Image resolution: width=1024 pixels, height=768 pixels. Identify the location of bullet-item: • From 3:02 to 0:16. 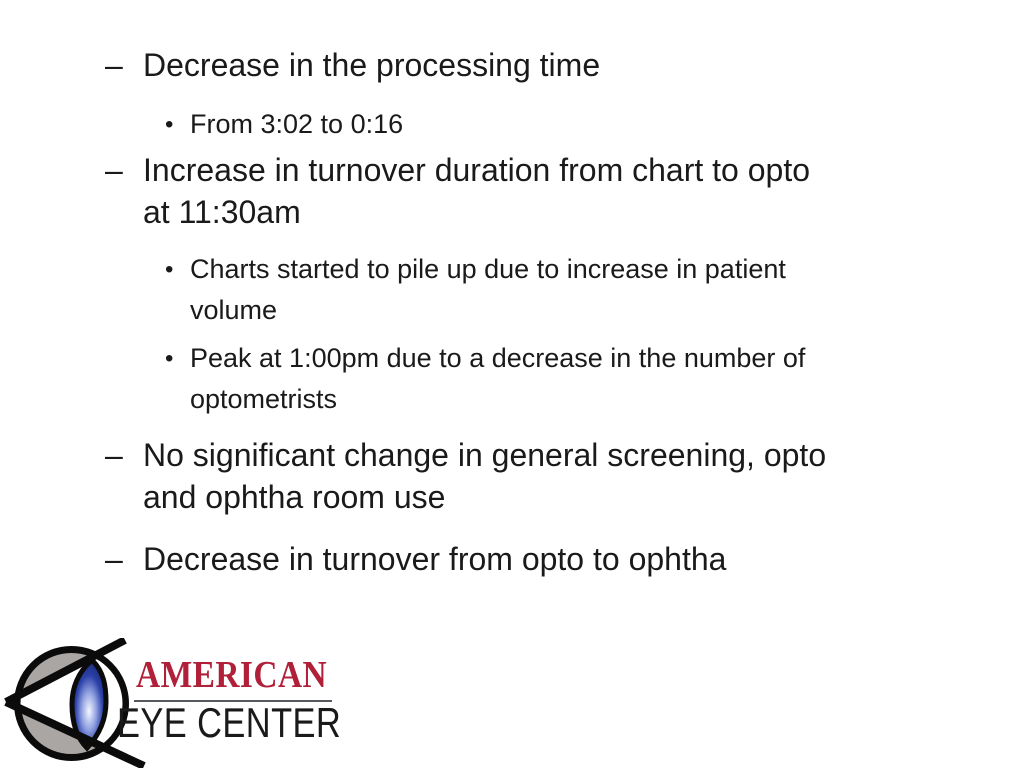
(565, 124).